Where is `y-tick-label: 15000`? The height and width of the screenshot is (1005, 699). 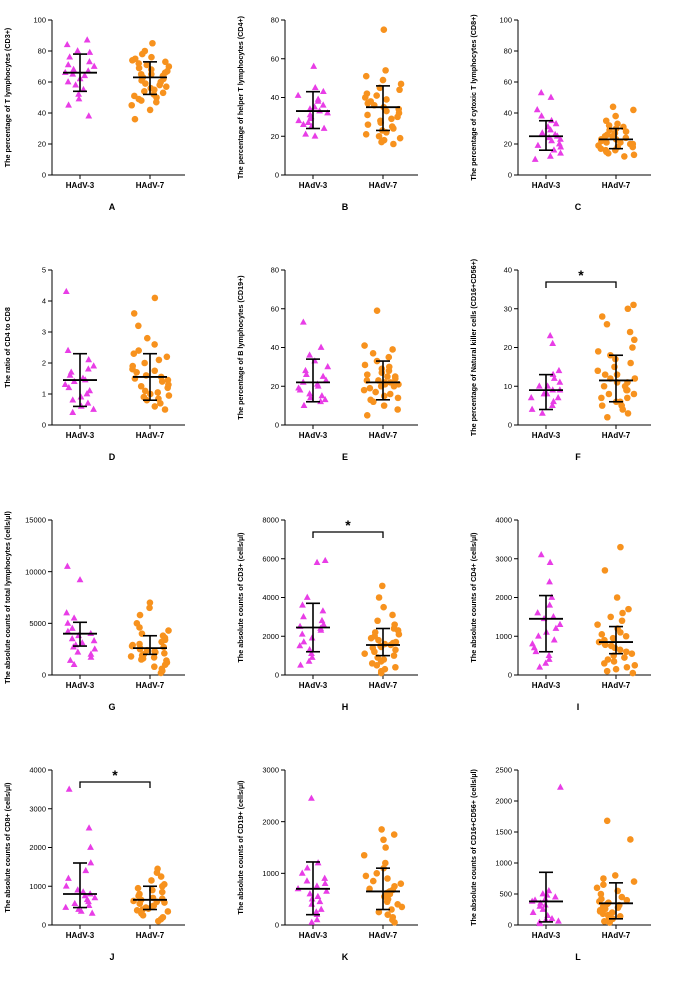 y-tick-label: 15000 is located at coordinates (35, 520).